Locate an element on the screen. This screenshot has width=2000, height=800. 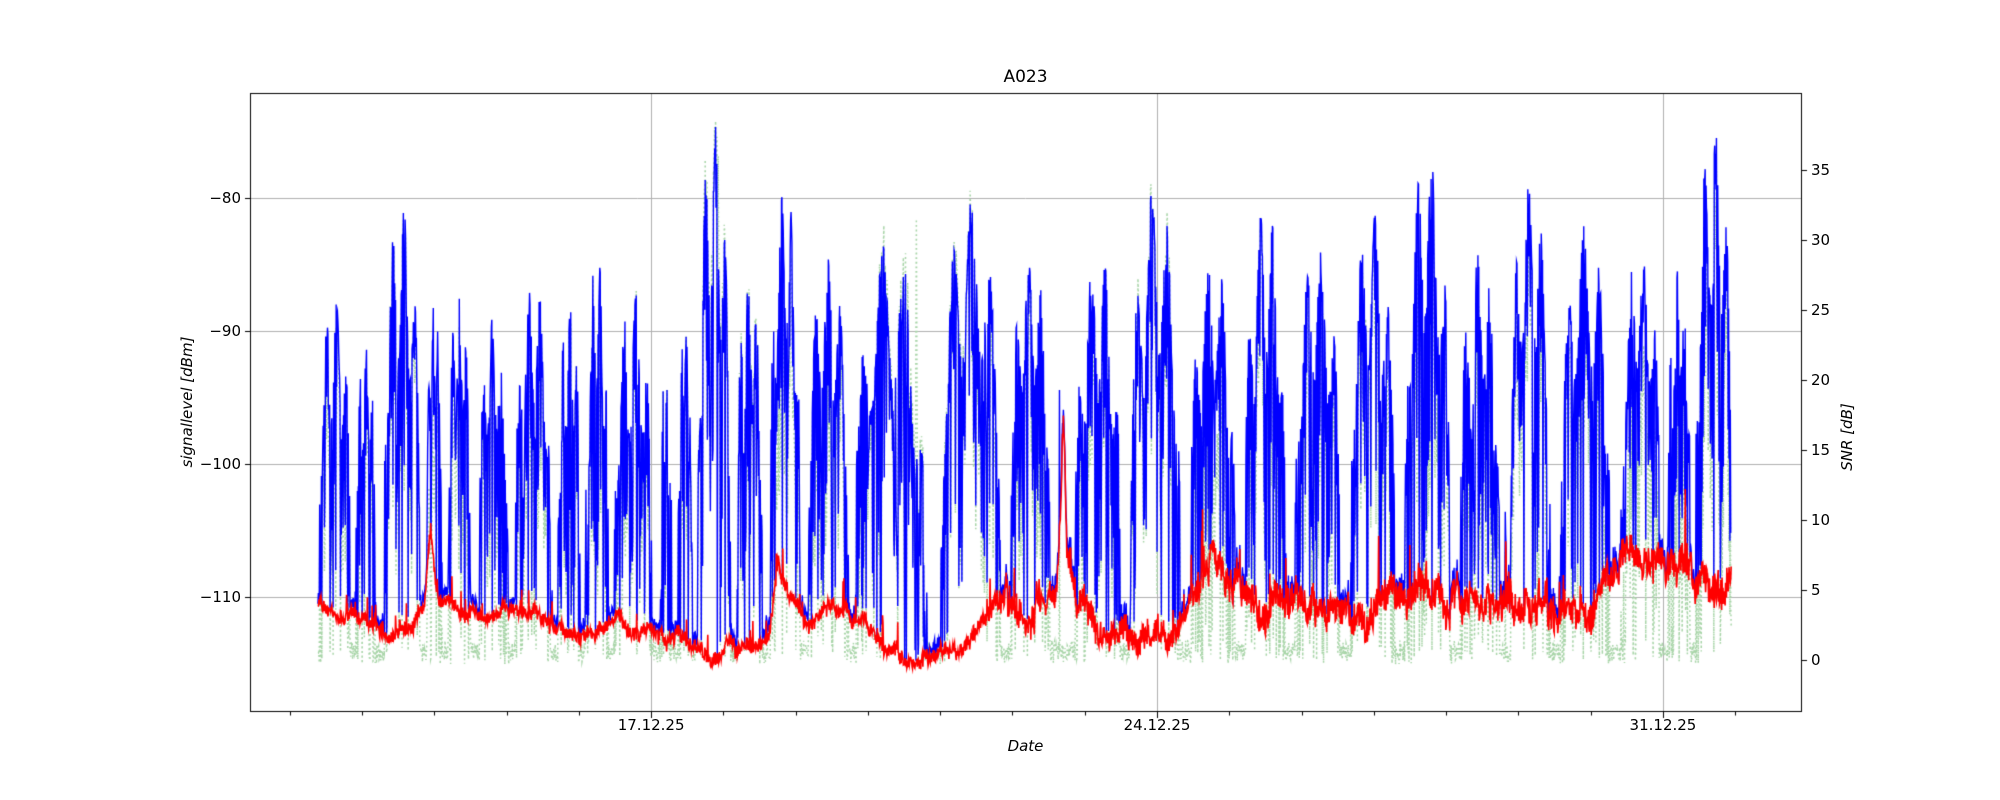
y-left-tick-label: −90 is located at coordinates (225, 330).